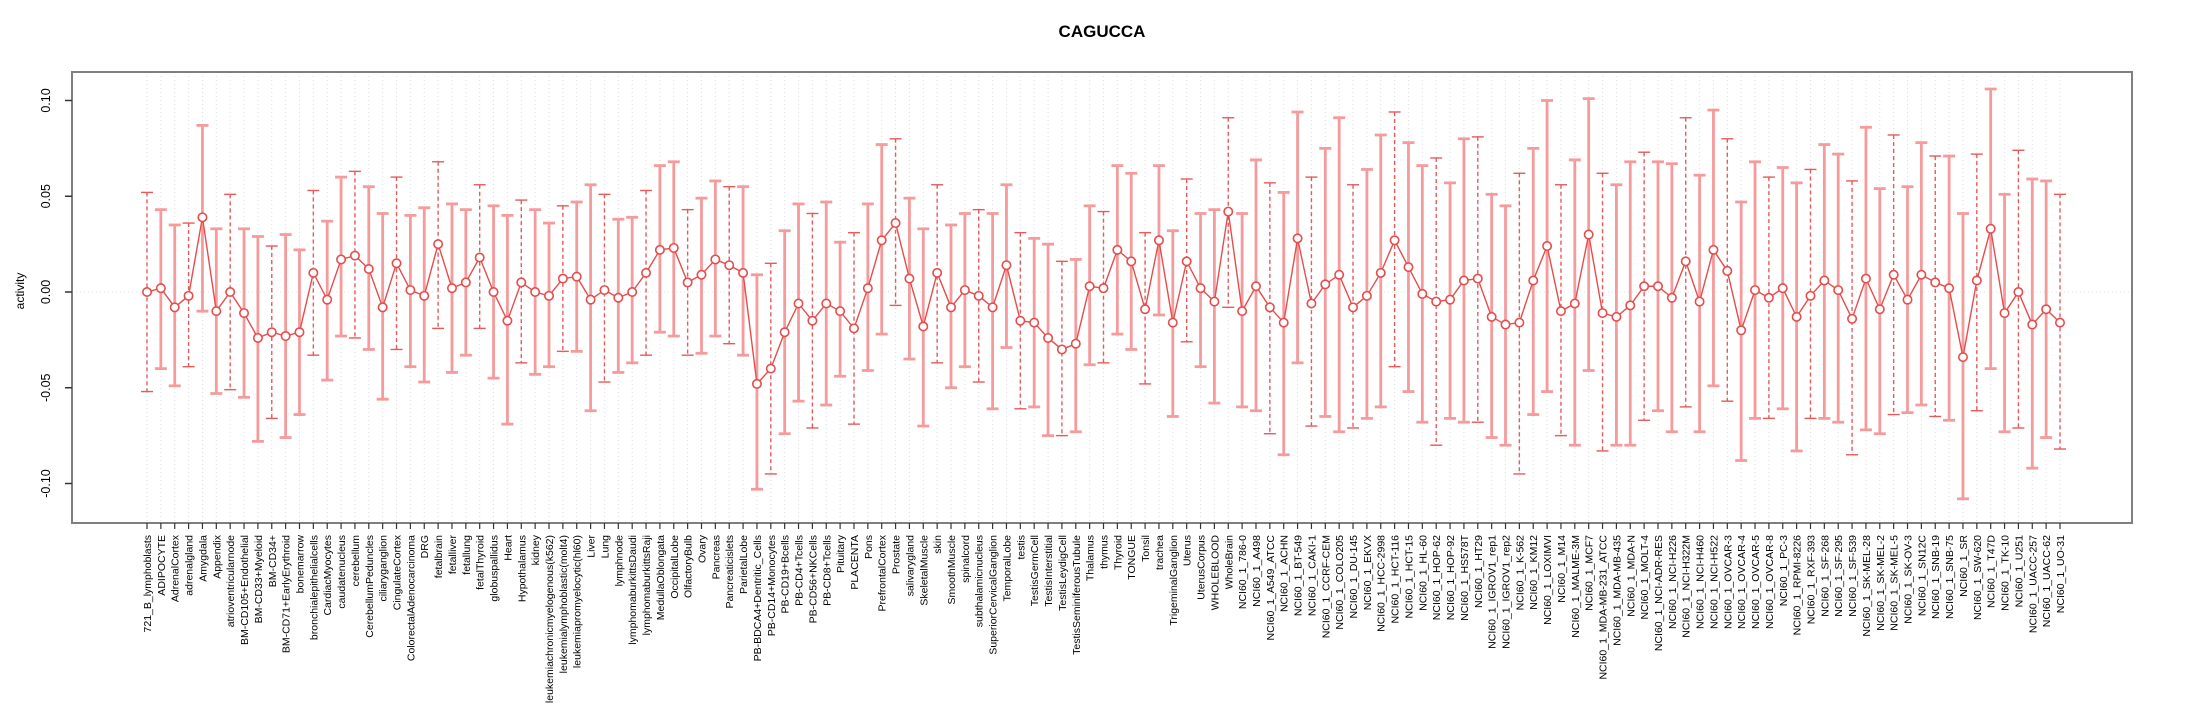 The width and height of the screenshot is (2205, 720). I want to click on x-tick-label: NCI60_1_SF-295, so click(1839, 576).